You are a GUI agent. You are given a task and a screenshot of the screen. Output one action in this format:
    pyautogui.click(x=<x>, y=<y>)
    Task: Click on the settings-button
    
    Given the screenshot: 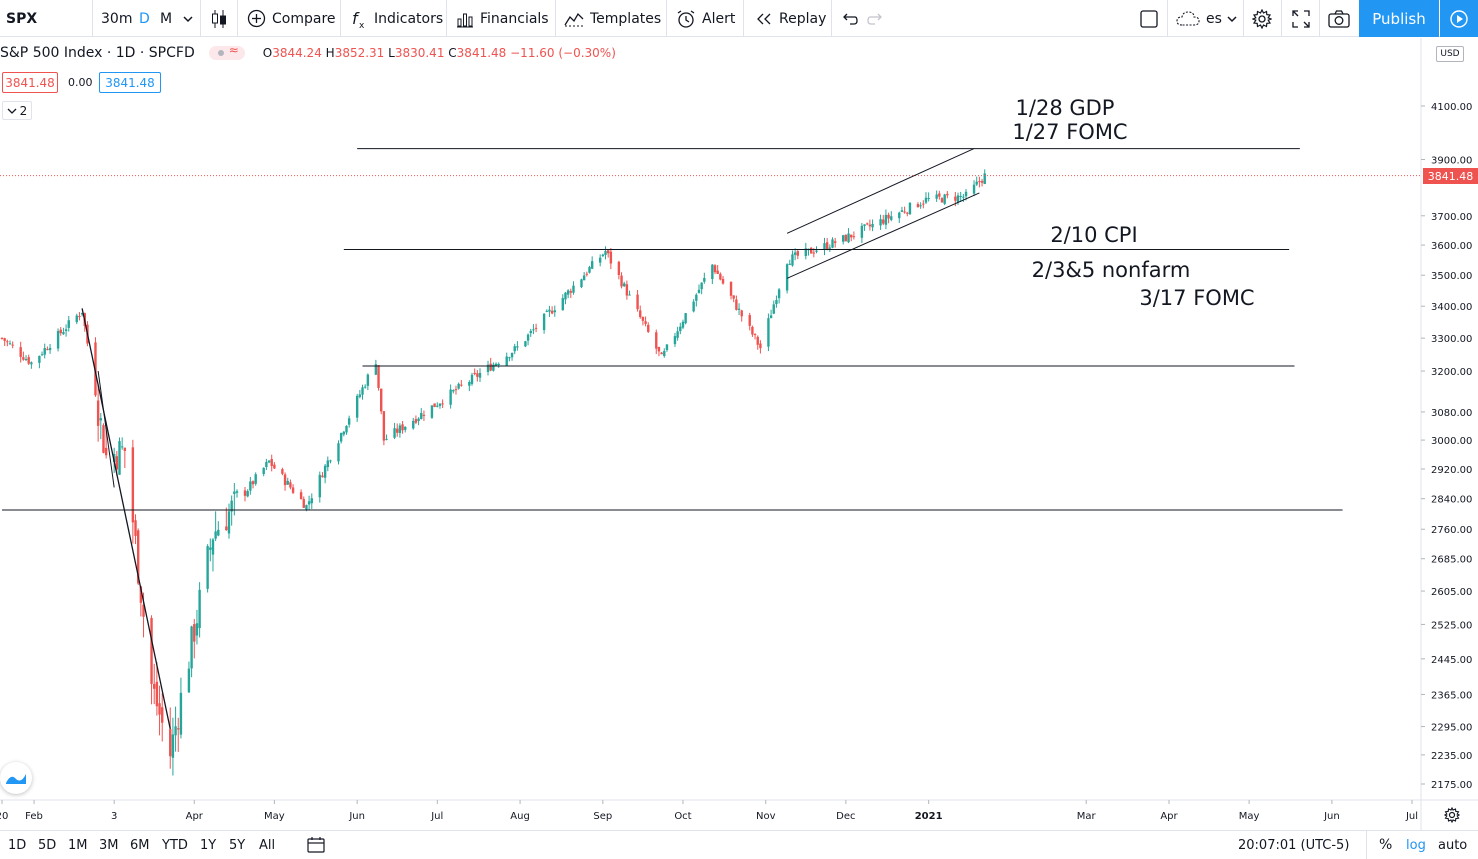 What is the action you would take?
    pyautogui.click(x=1262, y=18)
    